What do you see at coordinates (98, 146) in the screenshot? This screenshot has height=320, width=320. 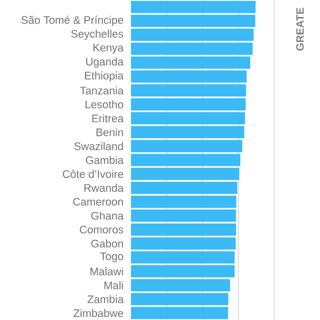 I see `y-tick-label: Swaziland` at bounding box center [98, 146].